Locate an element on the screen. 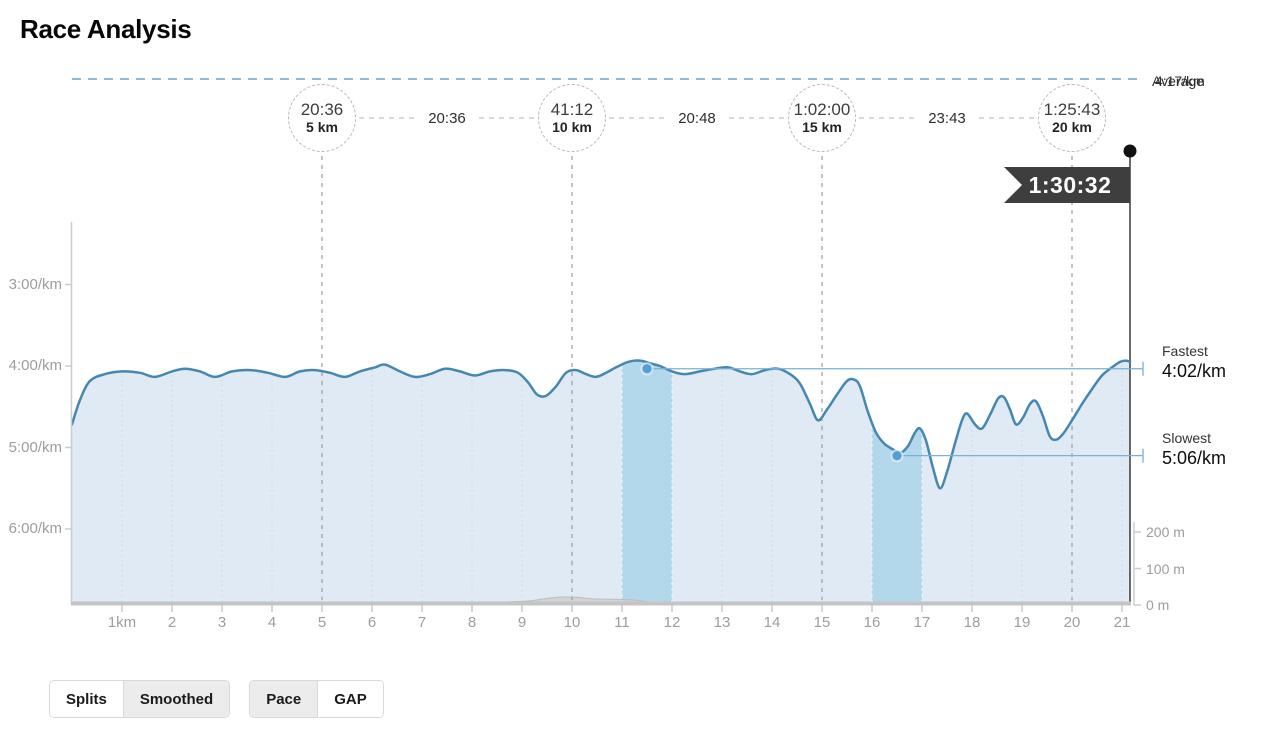 The height and width of the screenshot is (731, 1280). slowest-title: Slowest is located at coordinates (1187, 438).